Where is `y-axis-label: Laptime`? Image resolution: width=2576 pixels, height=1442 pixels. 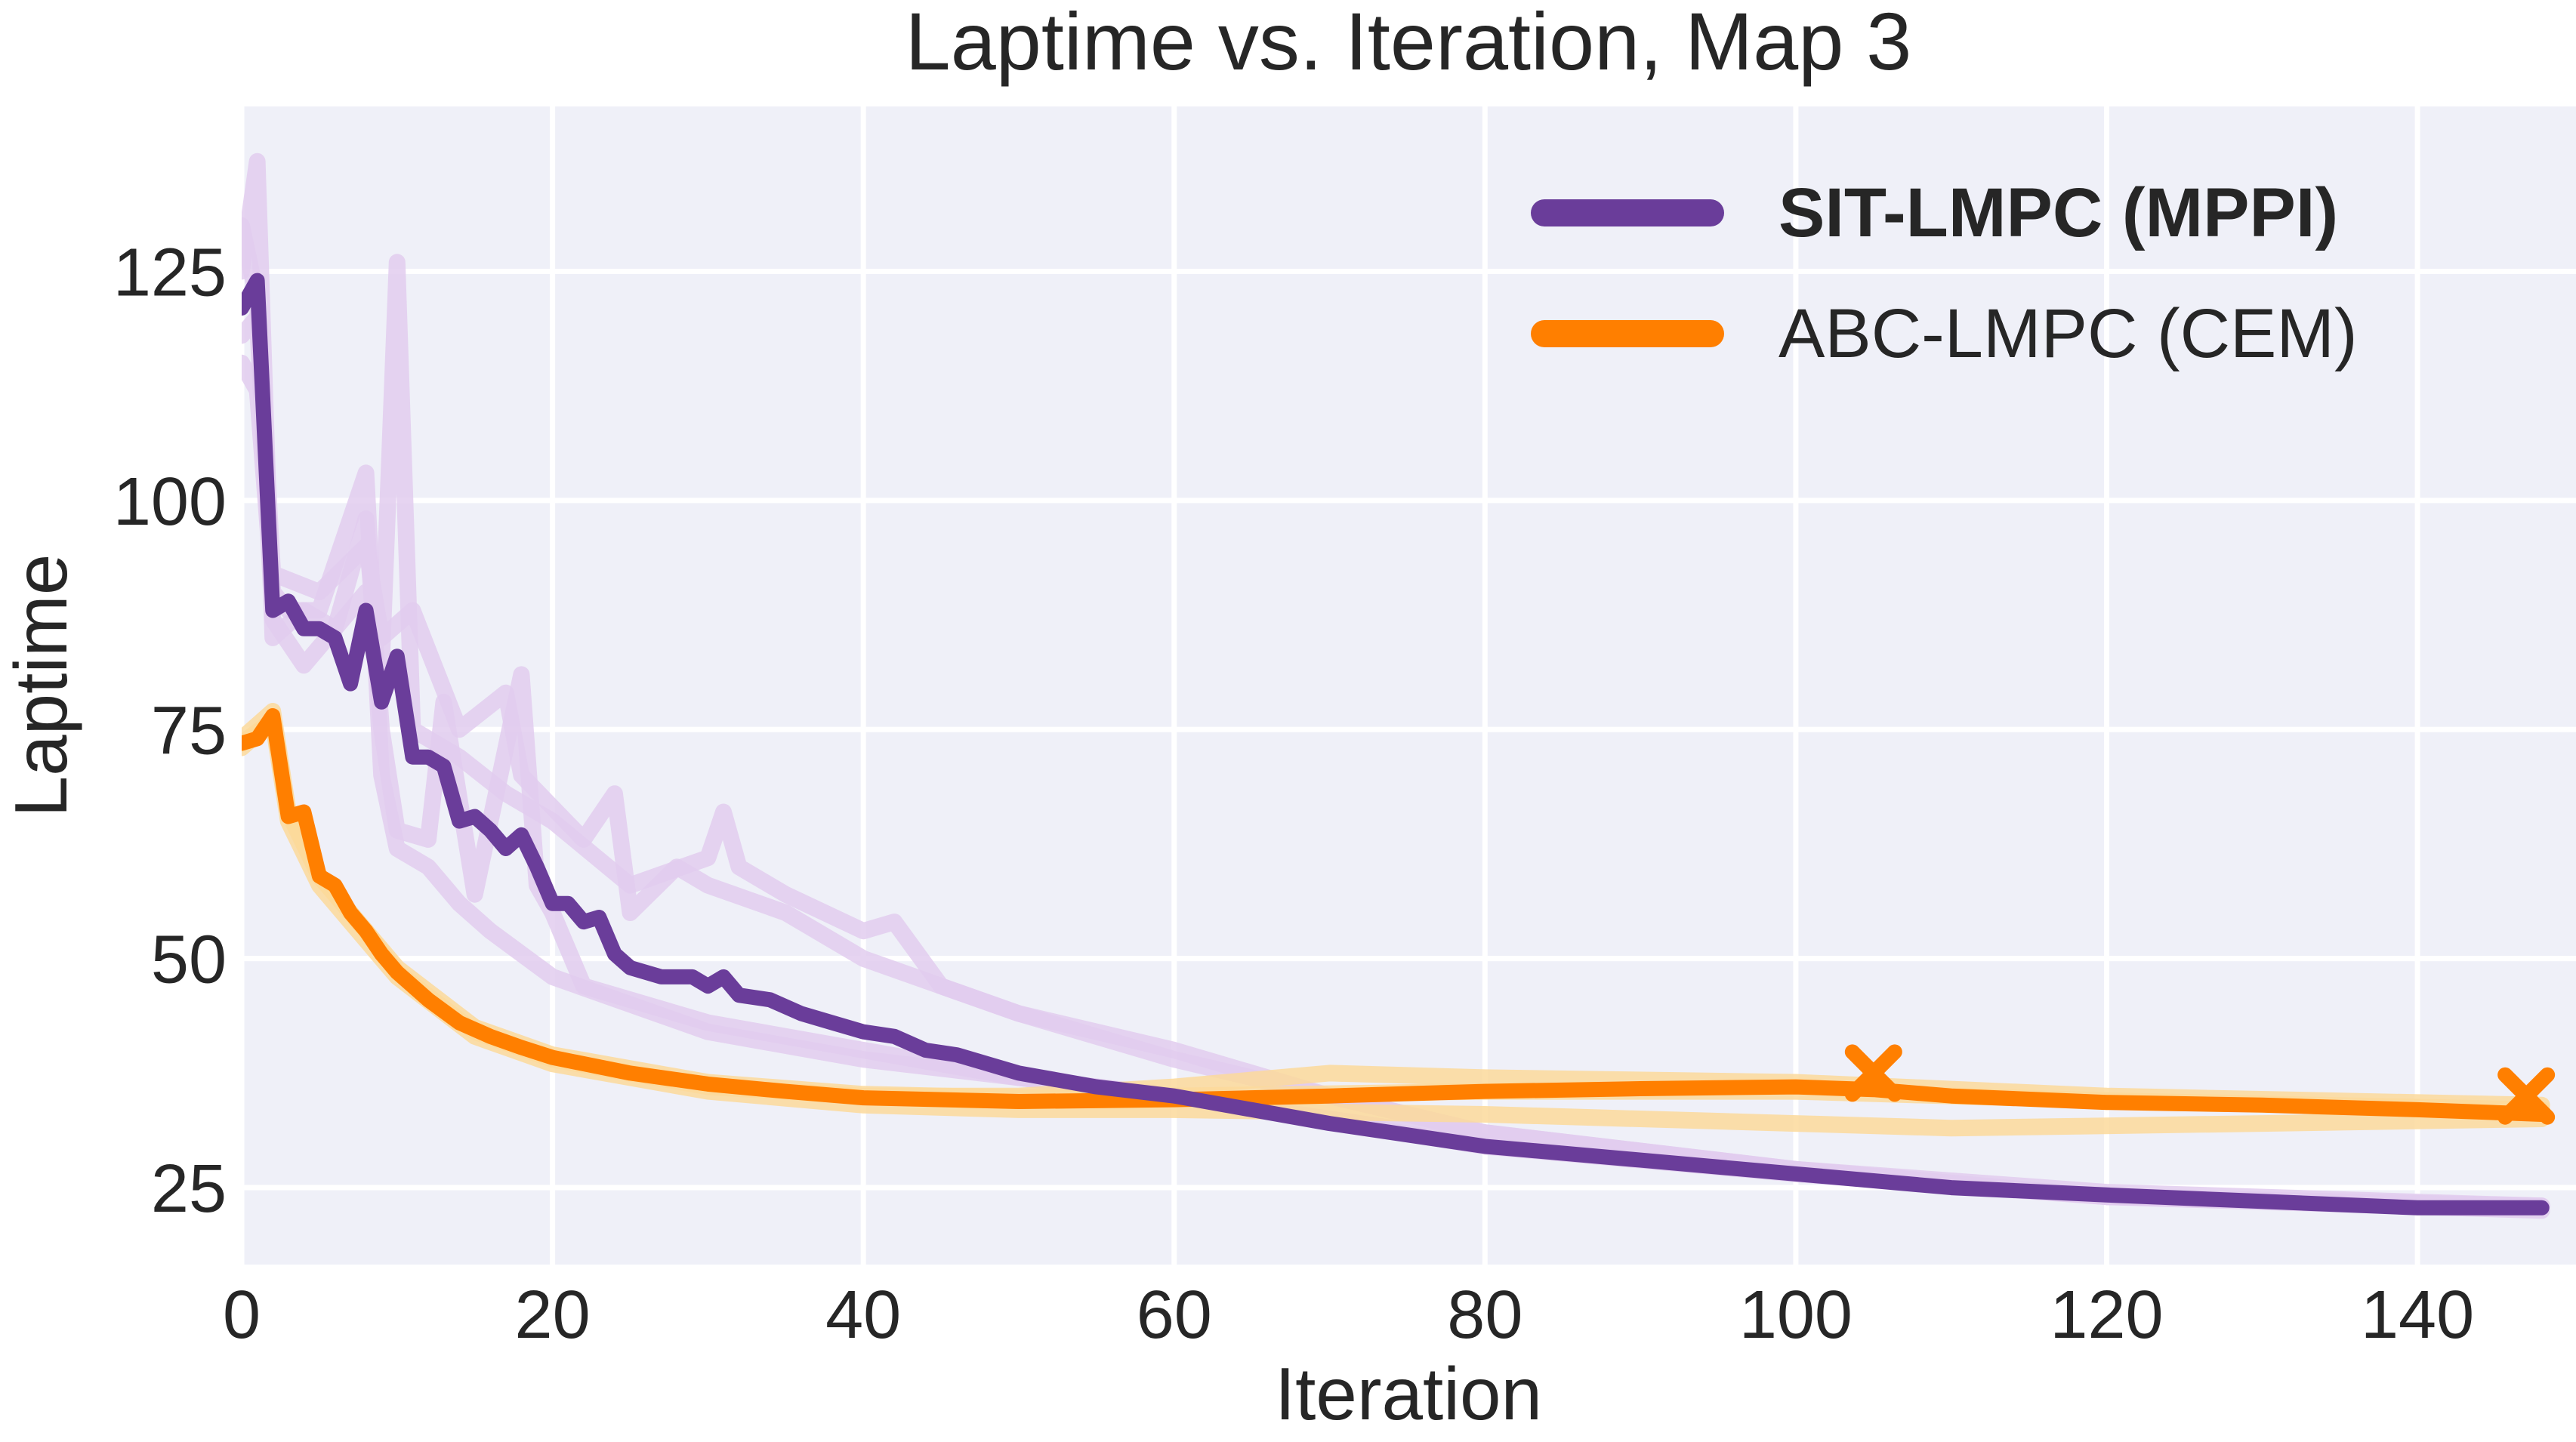
y-axis-label: Laptime is located at coordinates (41, 686).